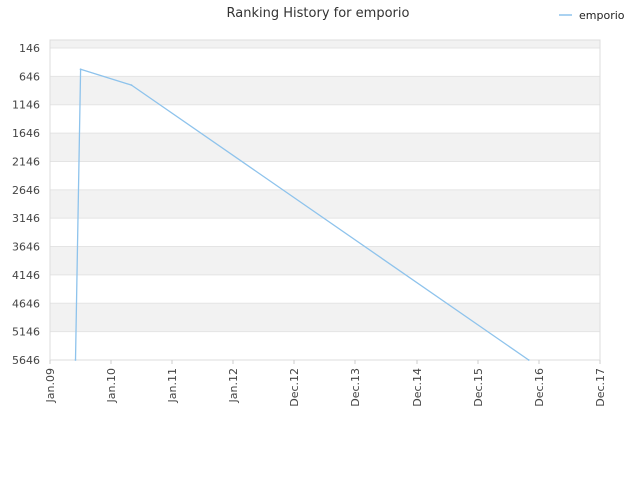 This screenshot has width=640, height=480. I want to click on y-tick-label: 3146, so click(26, 218).